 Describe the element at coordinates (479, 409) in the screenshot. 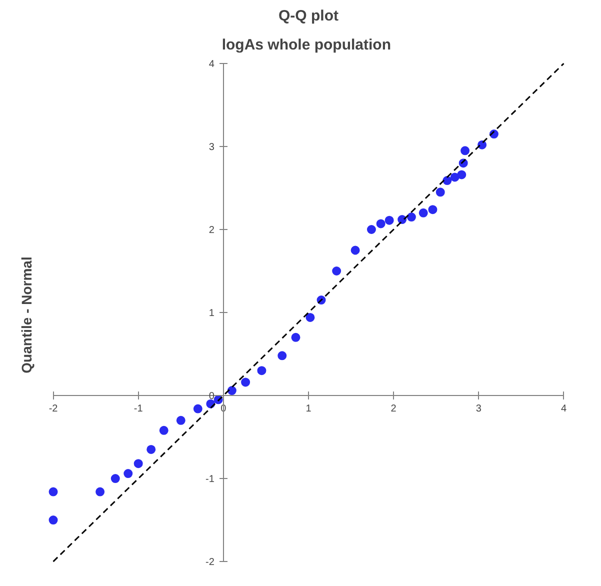

I see `x-tick-label: 3` at that location.